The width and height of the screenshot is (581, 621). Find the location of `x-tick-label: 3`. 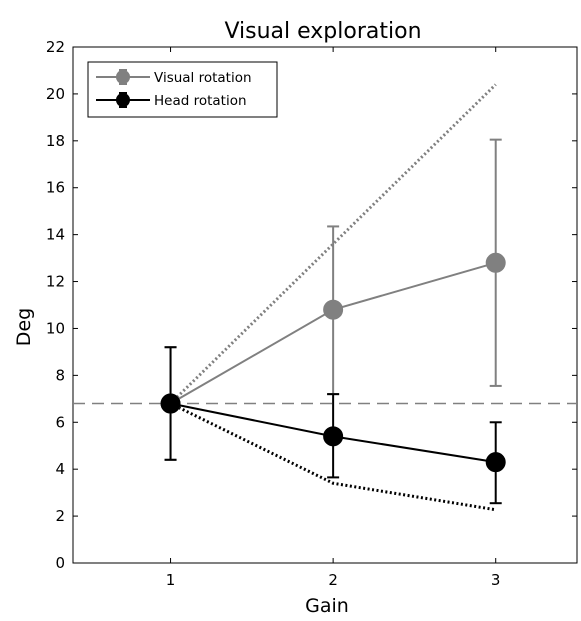

x-tick-label: 3 is located at coordinates (496, 580).